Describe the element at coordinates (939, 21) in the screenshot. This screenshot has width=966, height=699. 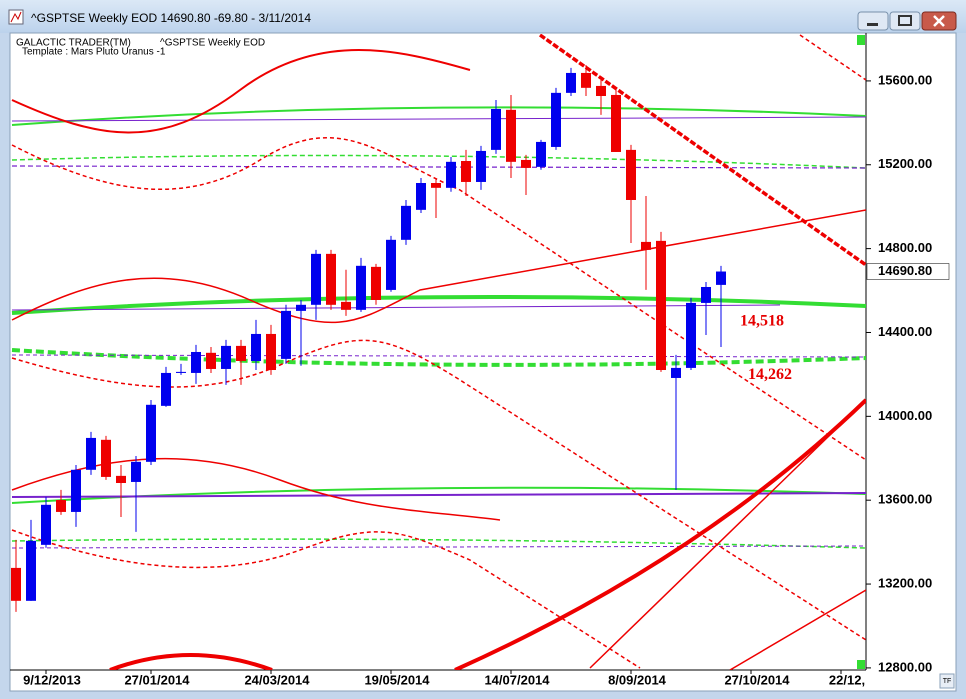
I see `close-glyph` at that location.